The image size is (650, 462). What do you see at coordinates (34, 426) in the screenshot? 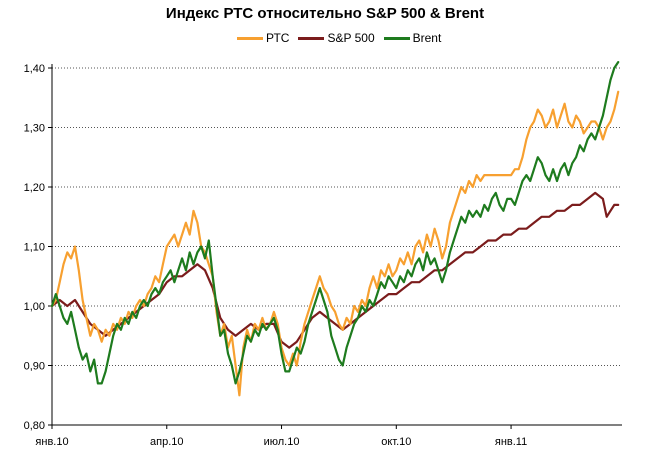
I see `y-tick-label: 0,80` at bounding box center [34, 426].